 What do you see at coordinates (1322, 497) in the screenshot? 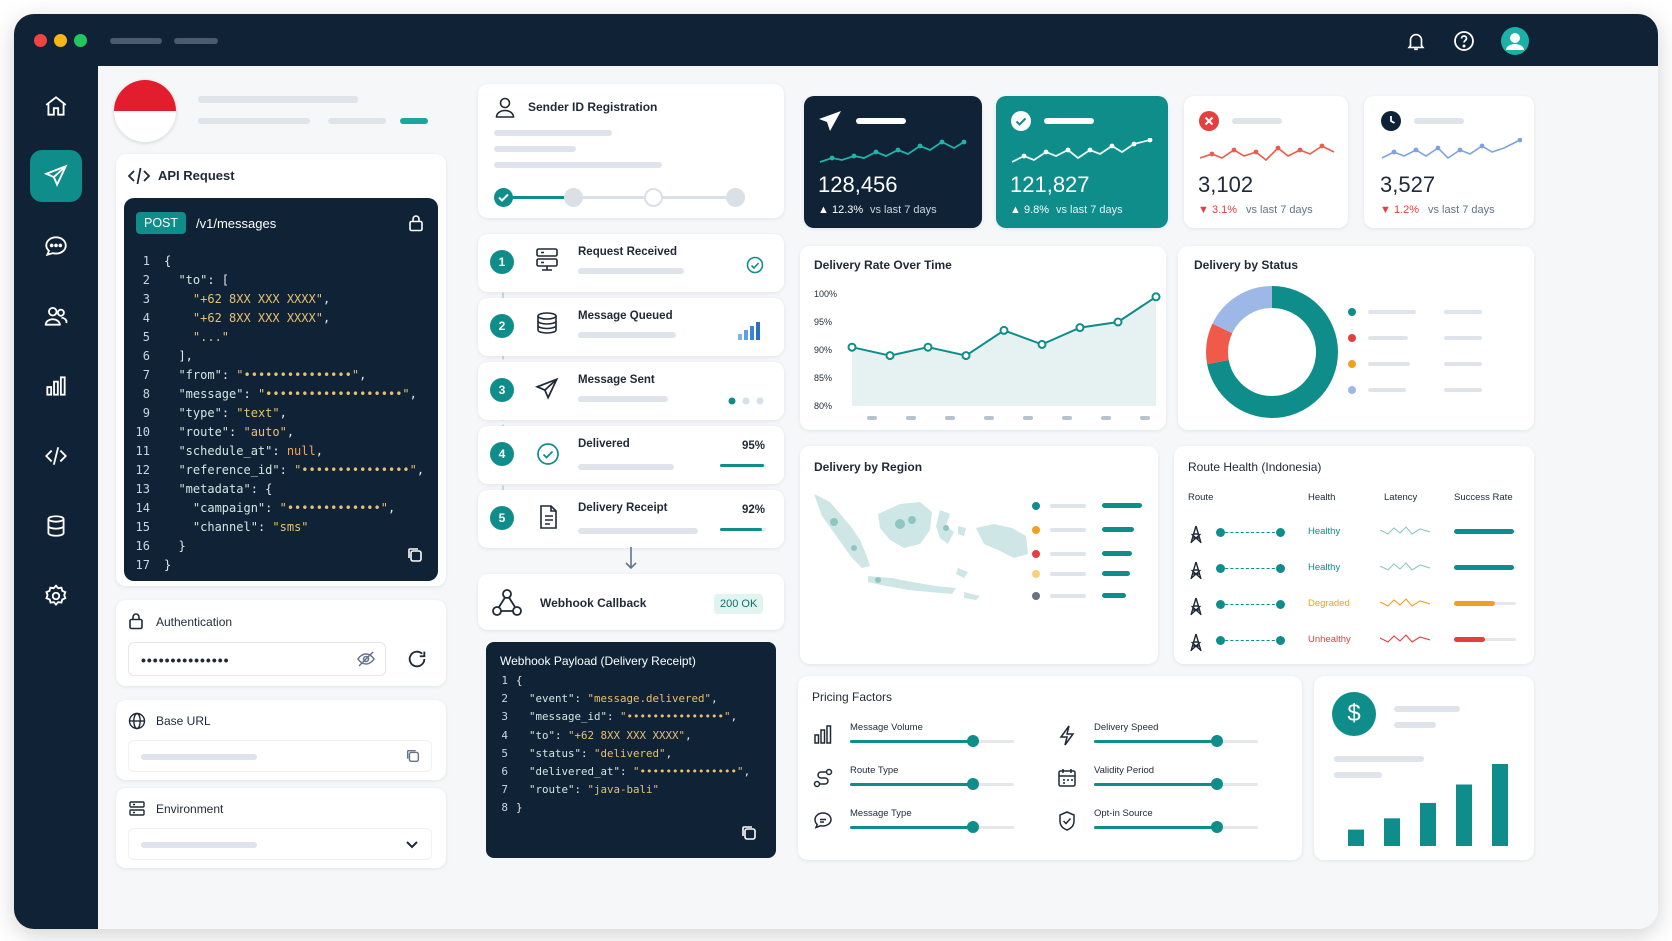
I see `col-header-health: Health` at bounding box center [1322, 497].